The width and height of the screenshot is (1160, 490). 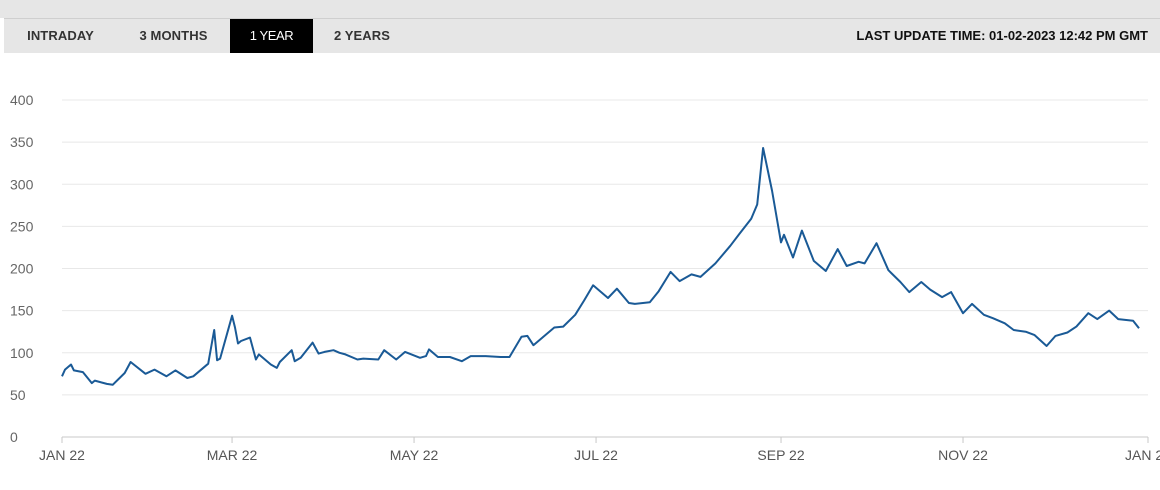 I want to click on y-tick-label: 350, so click(x=22, y=142).